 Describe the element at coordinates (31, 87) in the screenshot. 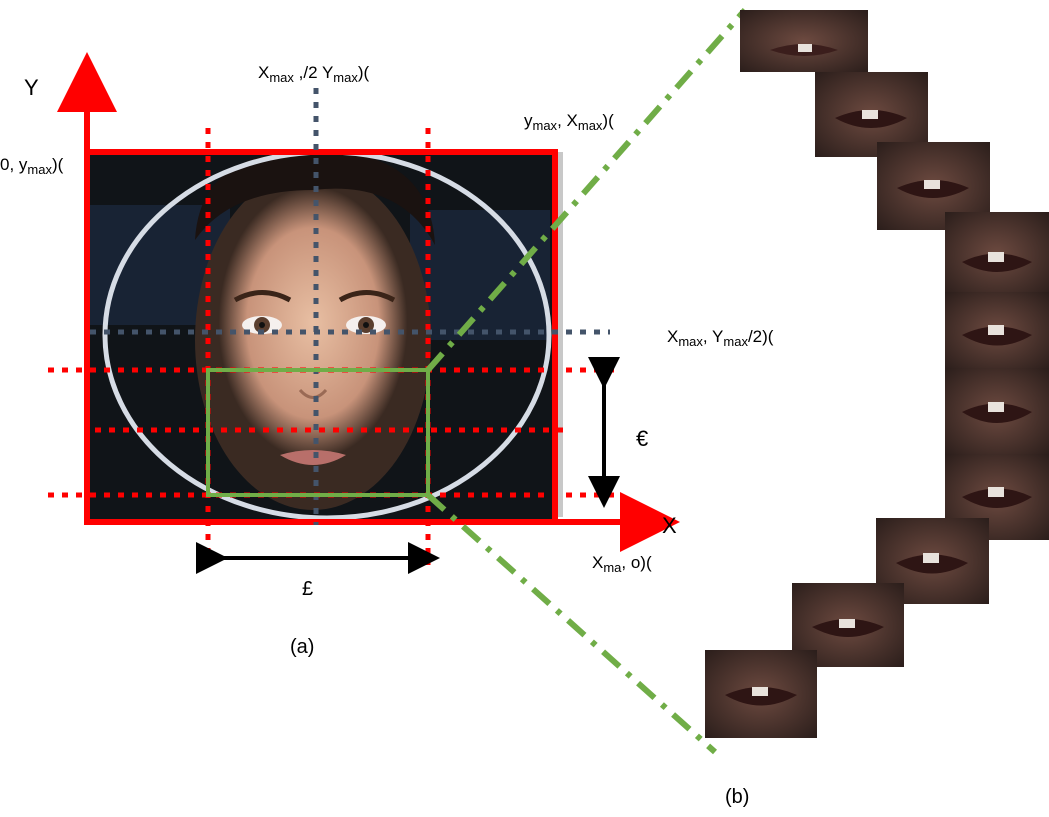

I see `y-axis-label: Y` at that location.